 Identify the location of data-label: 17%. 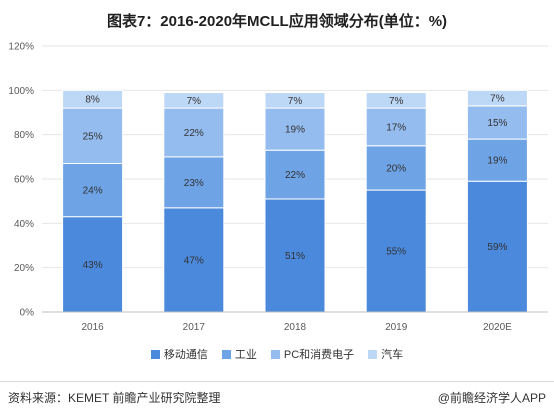
(396, 127).